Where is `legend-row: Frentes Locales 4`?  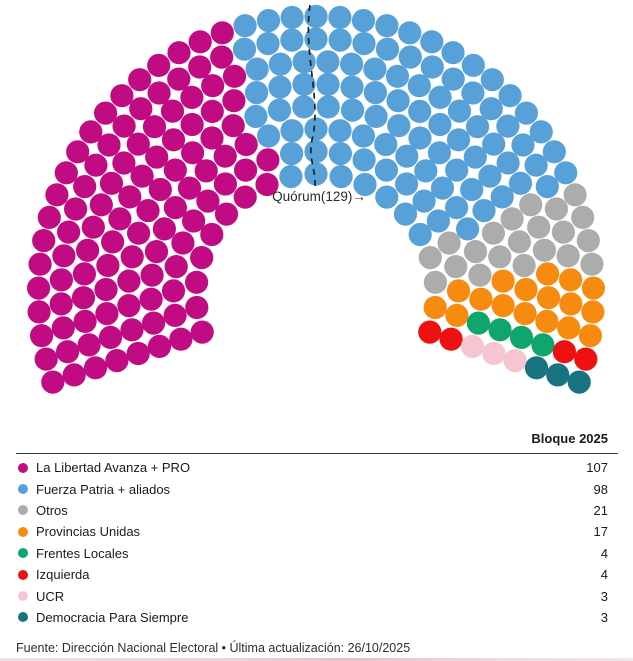
legend-row: Frentes Locales 4 is located at coordinates (317, 553).